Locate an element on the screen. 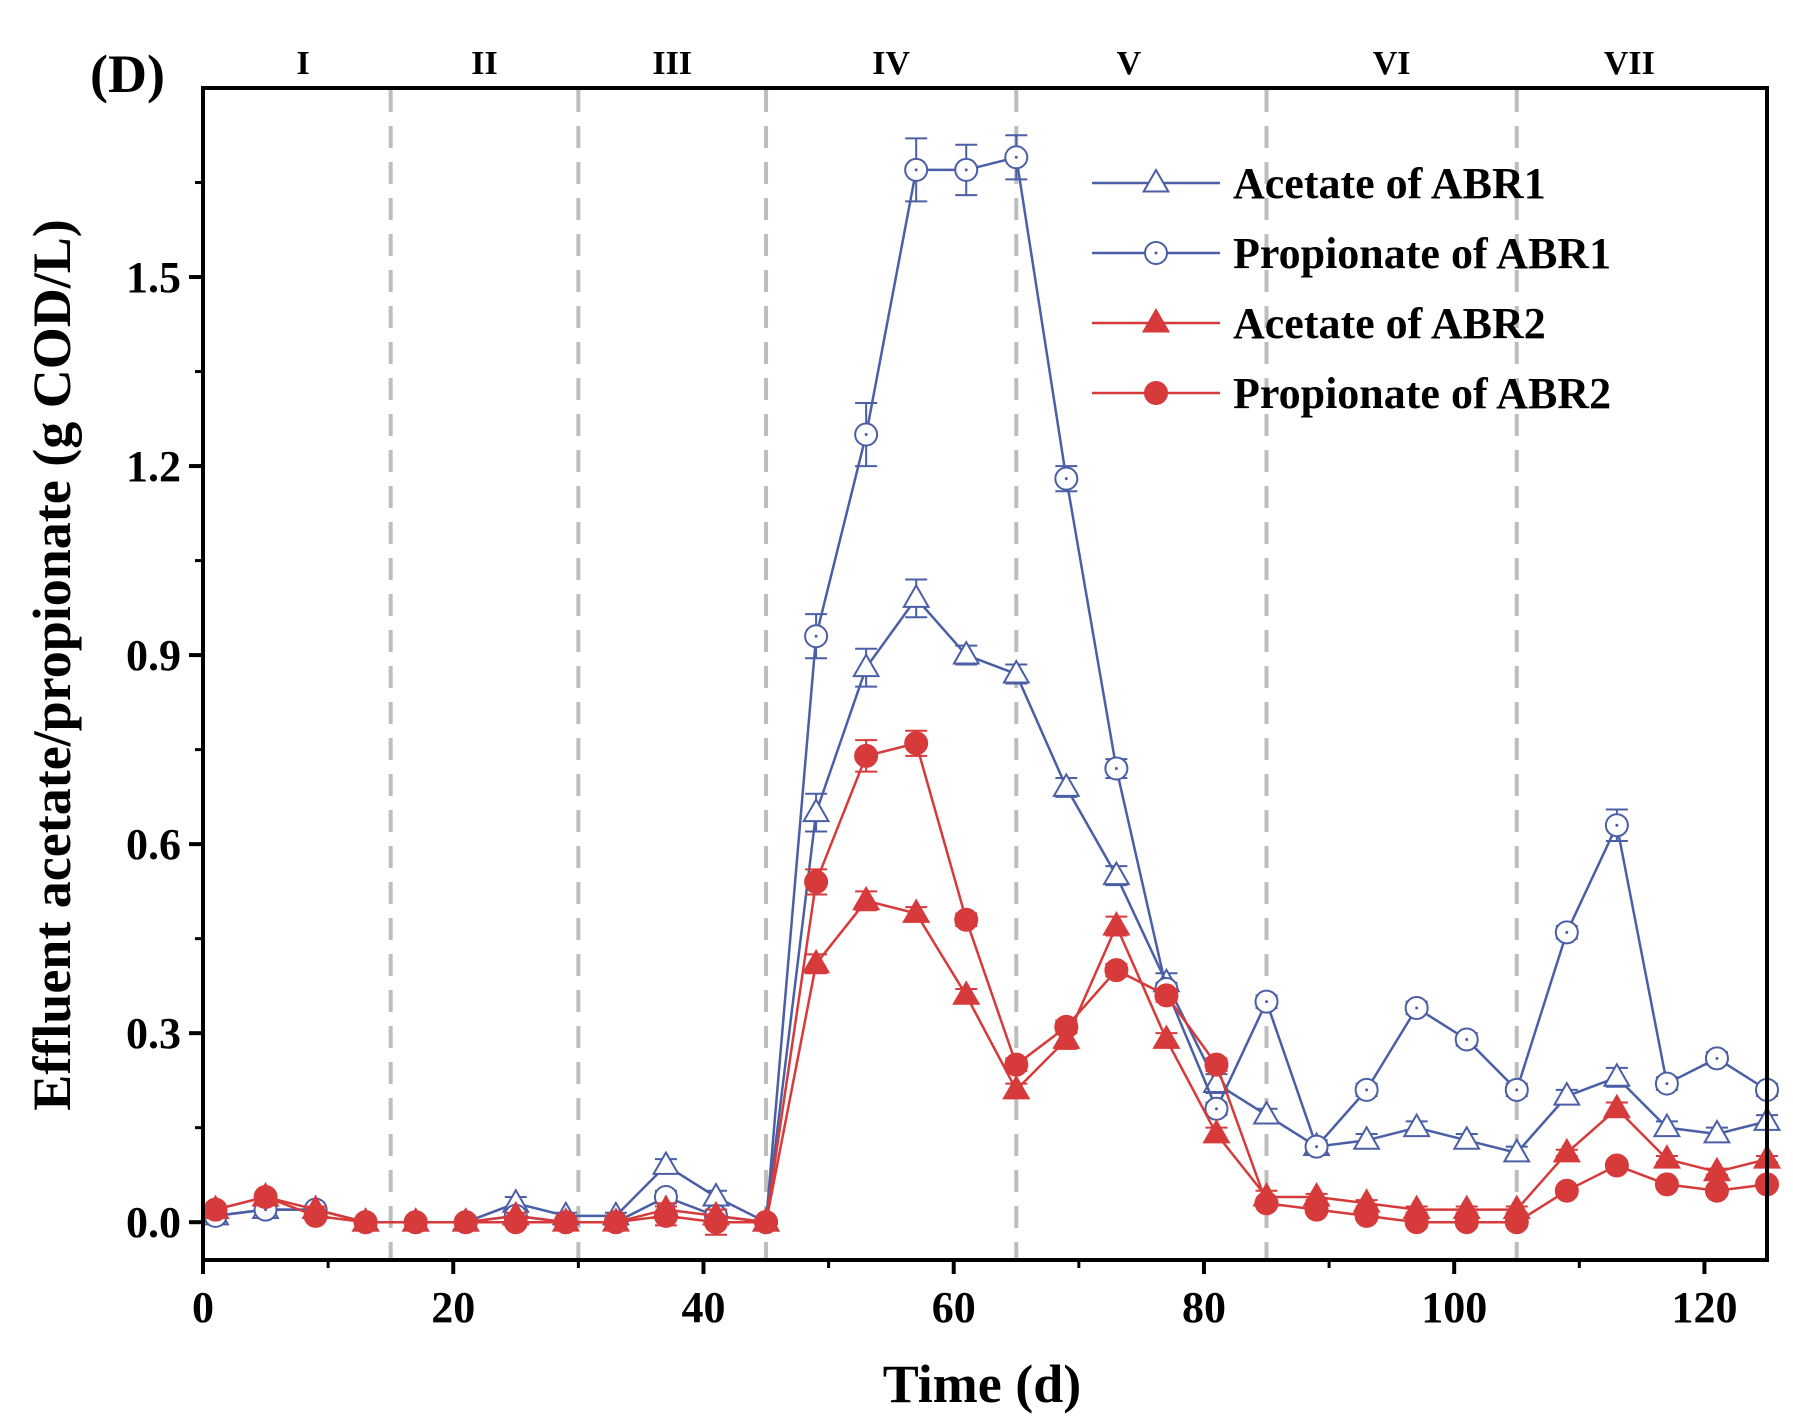 The image size is (1793, 1422). legend-entry-4: Propionate of ABR2 is located at coordinates (1351, 393).